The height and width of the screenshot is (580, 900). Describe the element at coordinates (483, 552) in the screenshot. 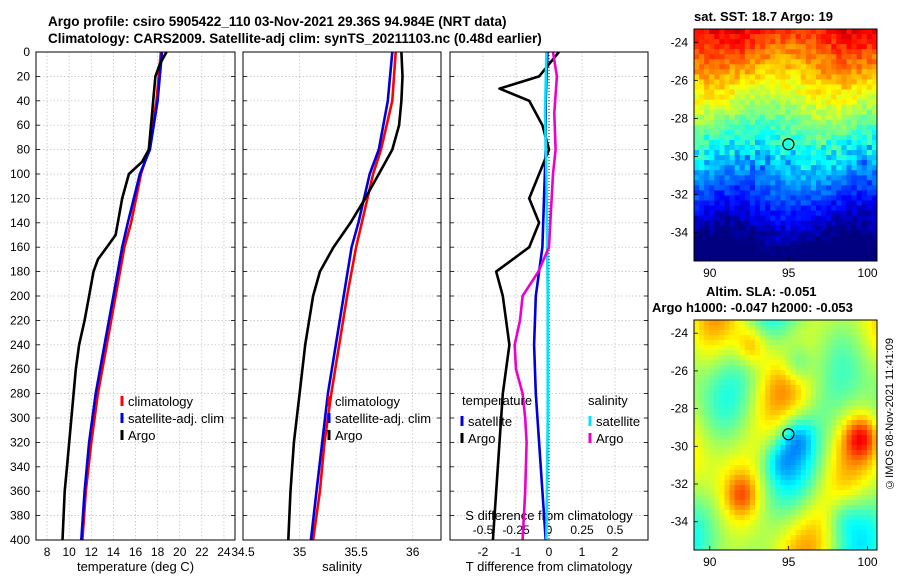

I see `x-tick-label: -2` at that location.